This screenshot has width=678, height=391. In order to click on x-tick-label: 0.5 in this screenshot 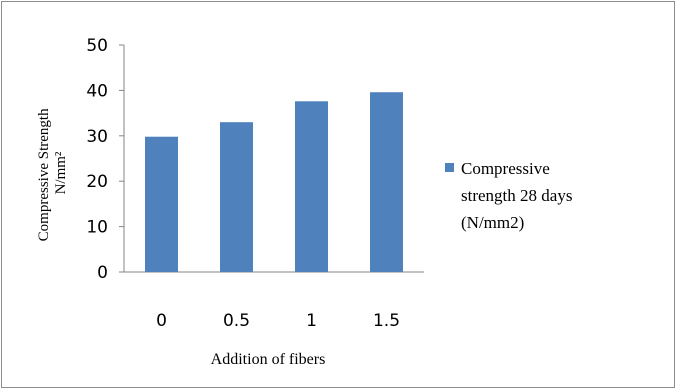, I will do `click(236, 321)`.